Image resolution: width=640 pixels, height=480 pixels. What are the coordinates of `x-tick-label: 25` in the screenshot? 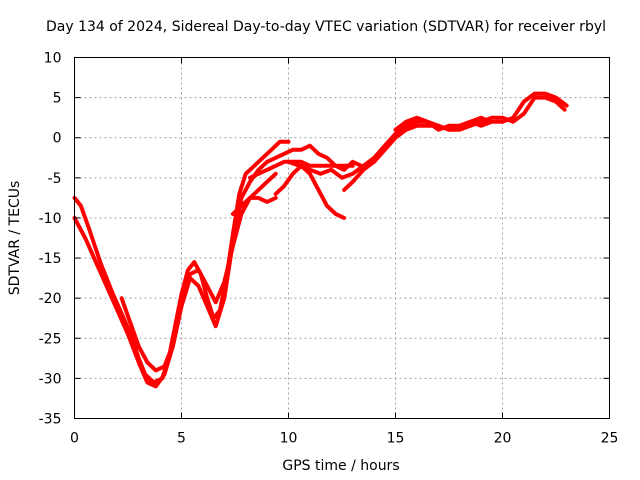 It's located at (610, 439).